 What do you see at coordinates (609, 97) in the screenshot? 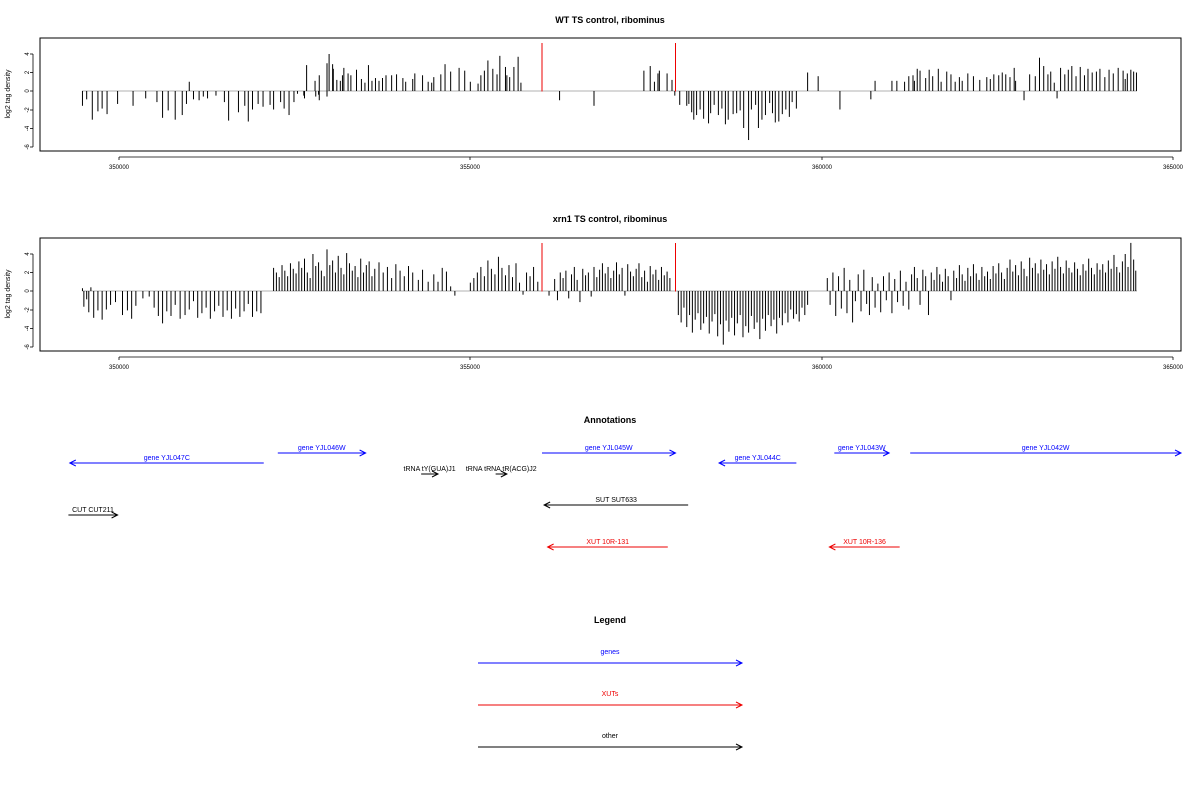
I see `bars-wt` at bounding box center [609, 97].